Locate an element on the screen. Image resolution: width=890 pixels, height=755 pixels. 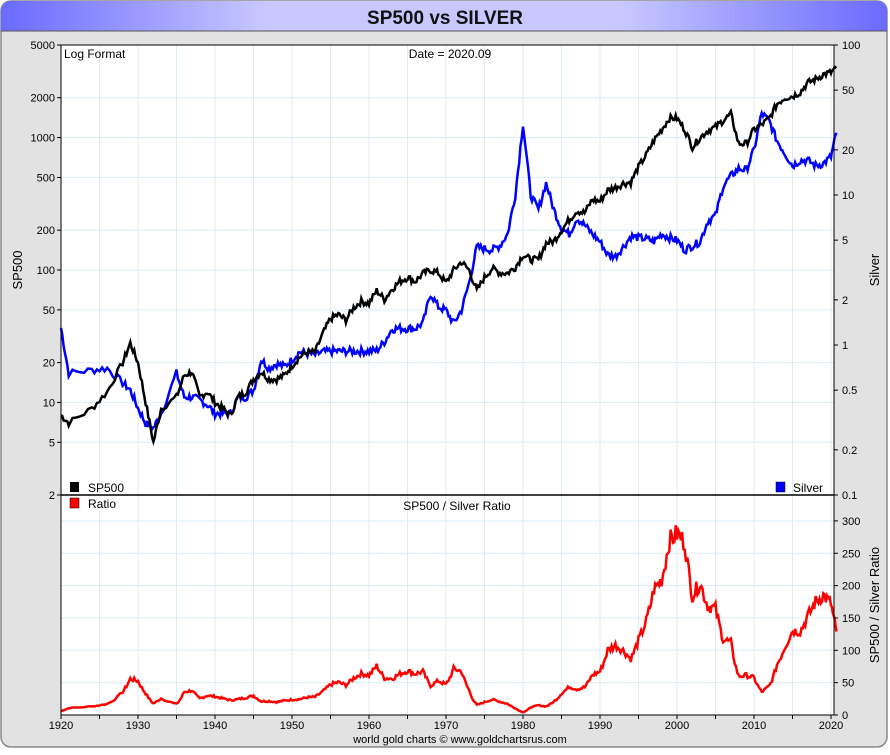
ratio-tick-label: 0 is located at coordinates (845, 716).